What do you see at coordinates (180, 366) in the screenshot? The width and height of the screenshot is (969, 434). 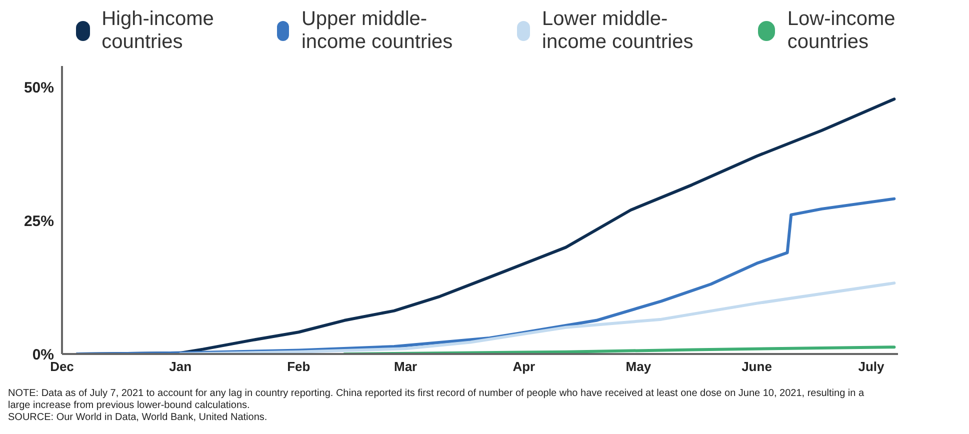 I see `x-tick-label: Jan` at bounding box center [180, 366].